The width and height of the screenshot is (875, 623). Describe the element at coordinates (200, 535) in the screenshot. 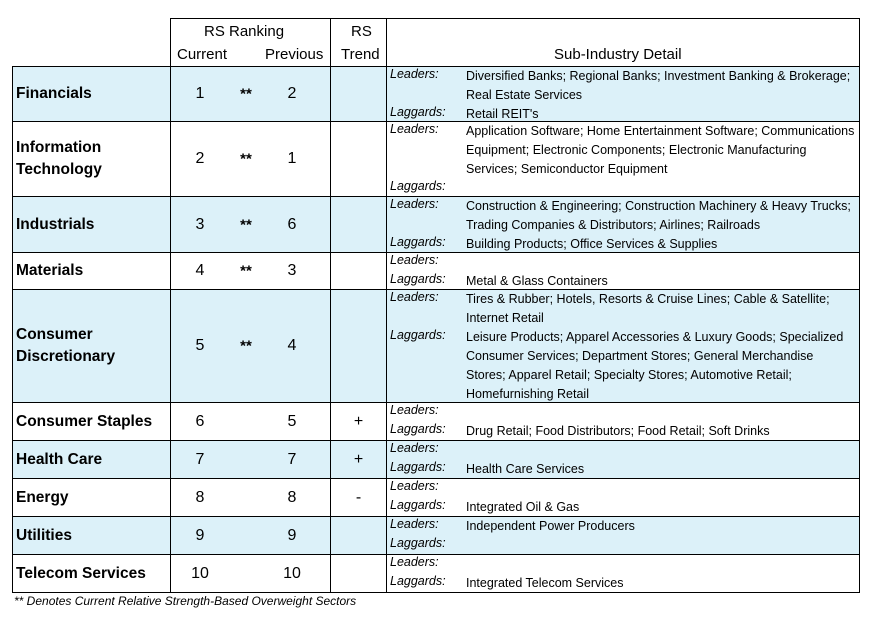

I see `current-rank: 9` at that location.